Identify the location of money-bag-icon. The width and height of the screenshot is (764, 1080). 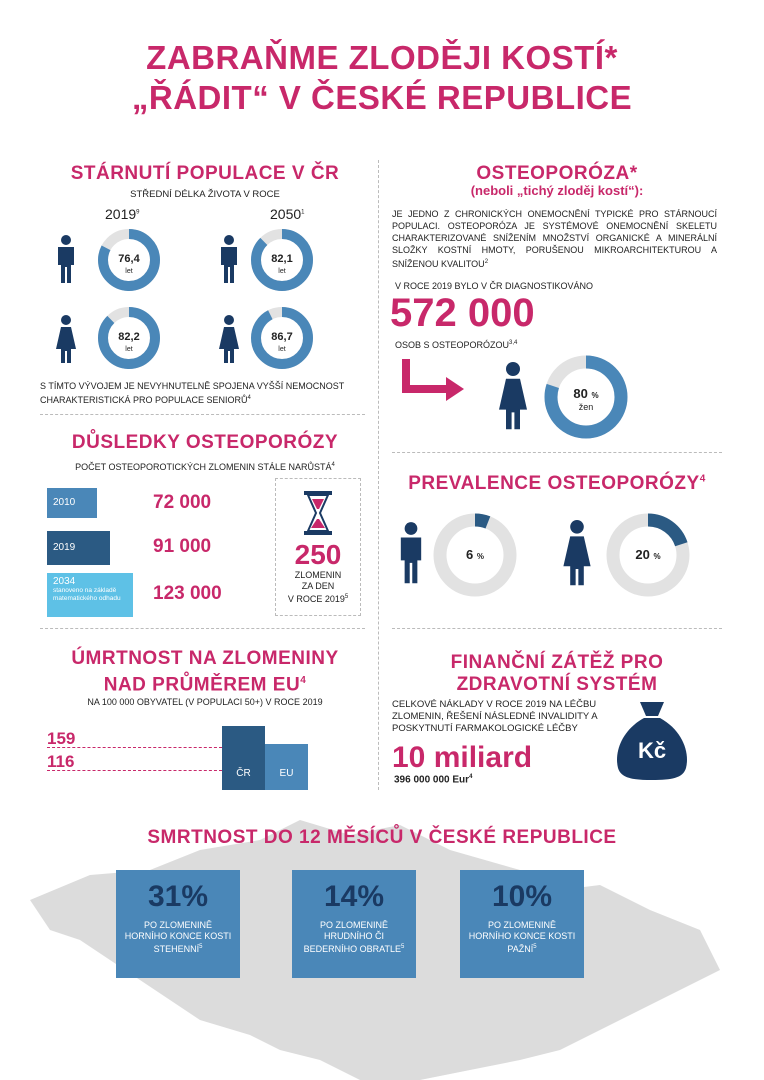
(652, 741).